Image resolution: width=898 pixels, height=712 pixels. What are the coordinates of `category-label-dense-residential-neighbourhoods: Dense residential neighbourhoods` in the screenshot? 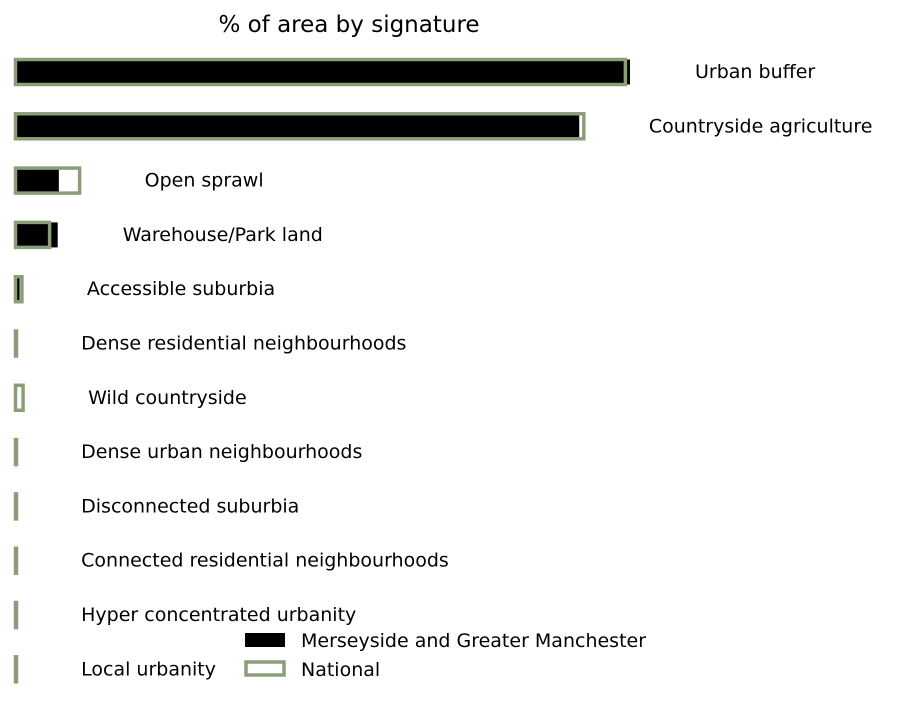 It's located at (243, 344).